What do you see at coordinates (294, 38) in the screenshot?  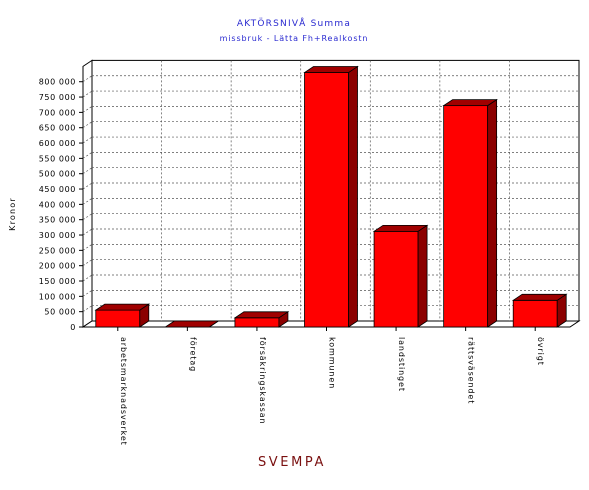 I see `chart-subtitle: missbruk - Lätta Fh+Realkostn` at bounding box center [294, 38].